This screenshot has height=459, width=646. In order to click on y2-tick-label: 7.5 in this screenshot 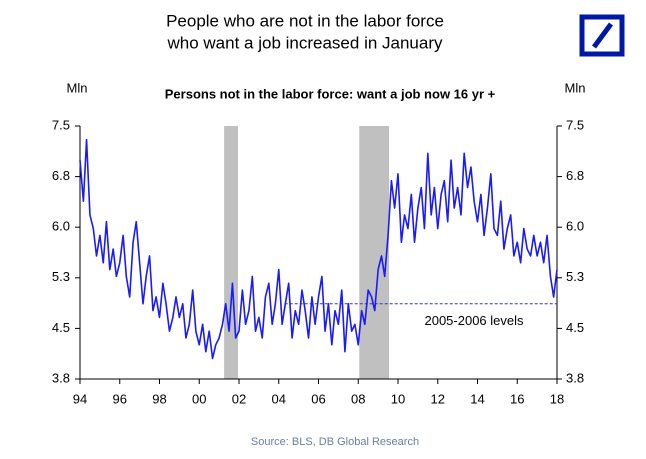, I will do `click(575, 124)`.